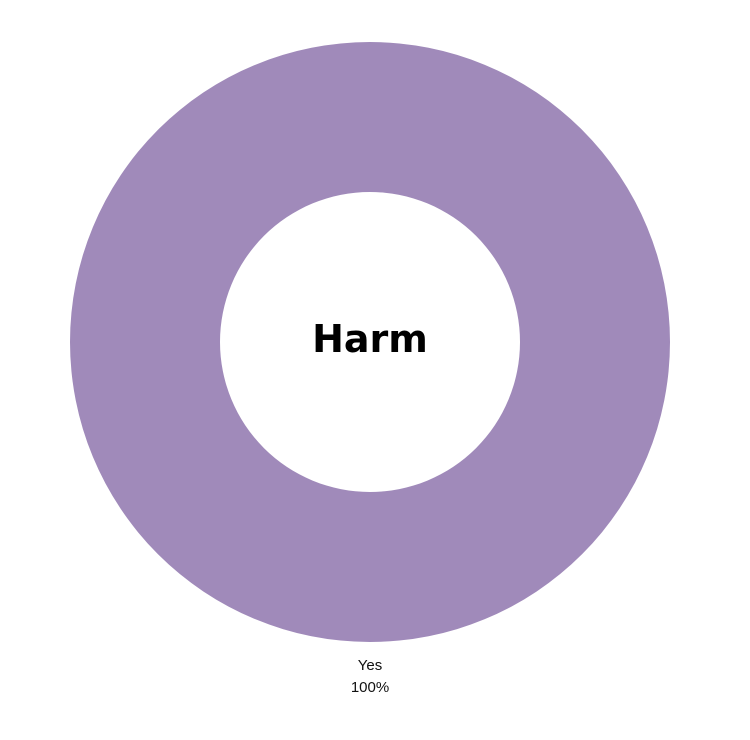 This screenshot has width=750, height=740. Describe the element at coordinates (370, 687) in the screenshot. I see `slice-label-value: 100%` at that location.